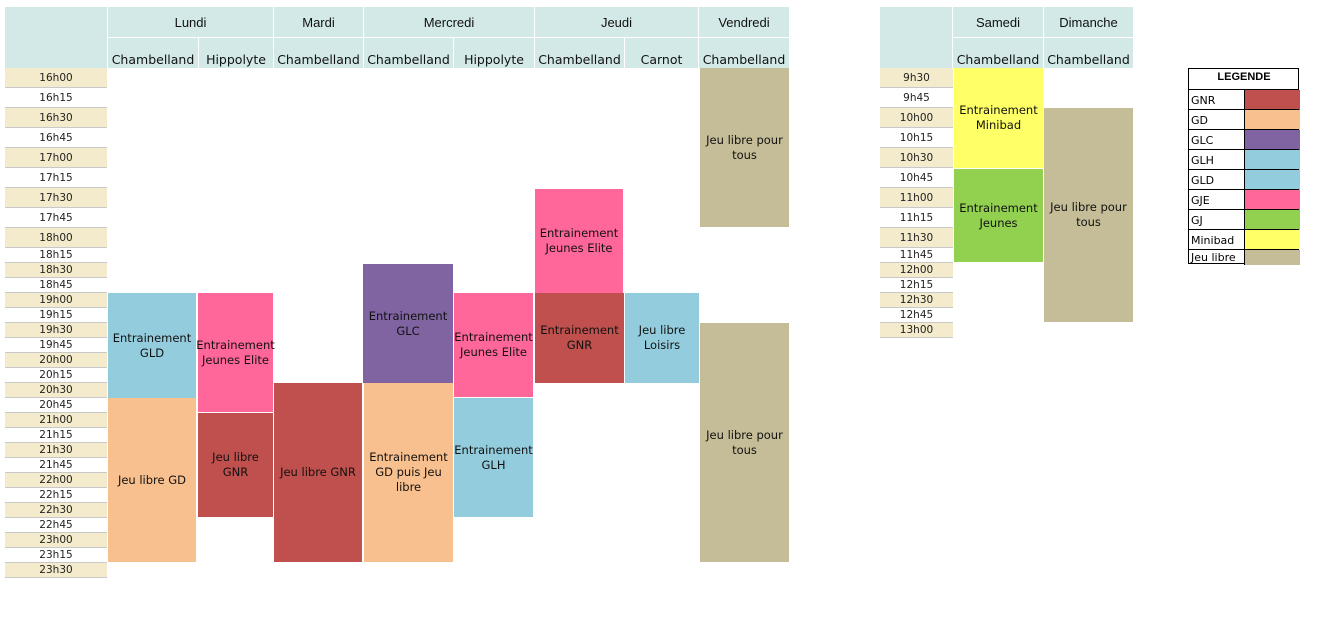 This screenshot has height=617, width=1317. I want to click on legend-item: GLC, so click(1244, 139).